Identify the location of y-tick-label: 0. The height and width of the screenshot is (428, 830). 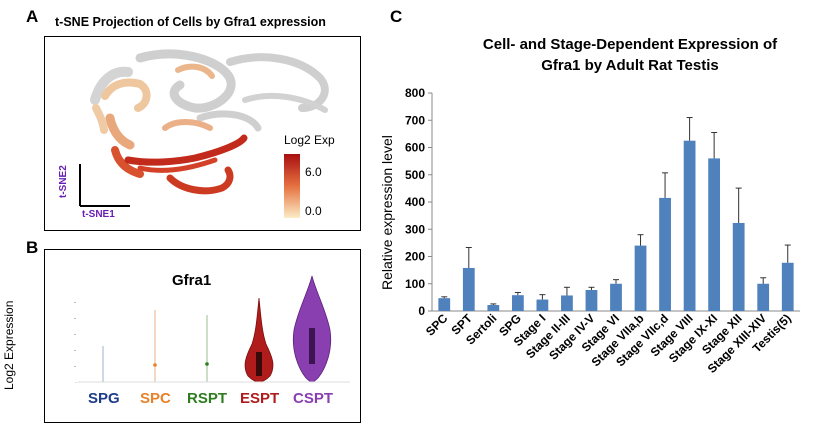
(421, 311).